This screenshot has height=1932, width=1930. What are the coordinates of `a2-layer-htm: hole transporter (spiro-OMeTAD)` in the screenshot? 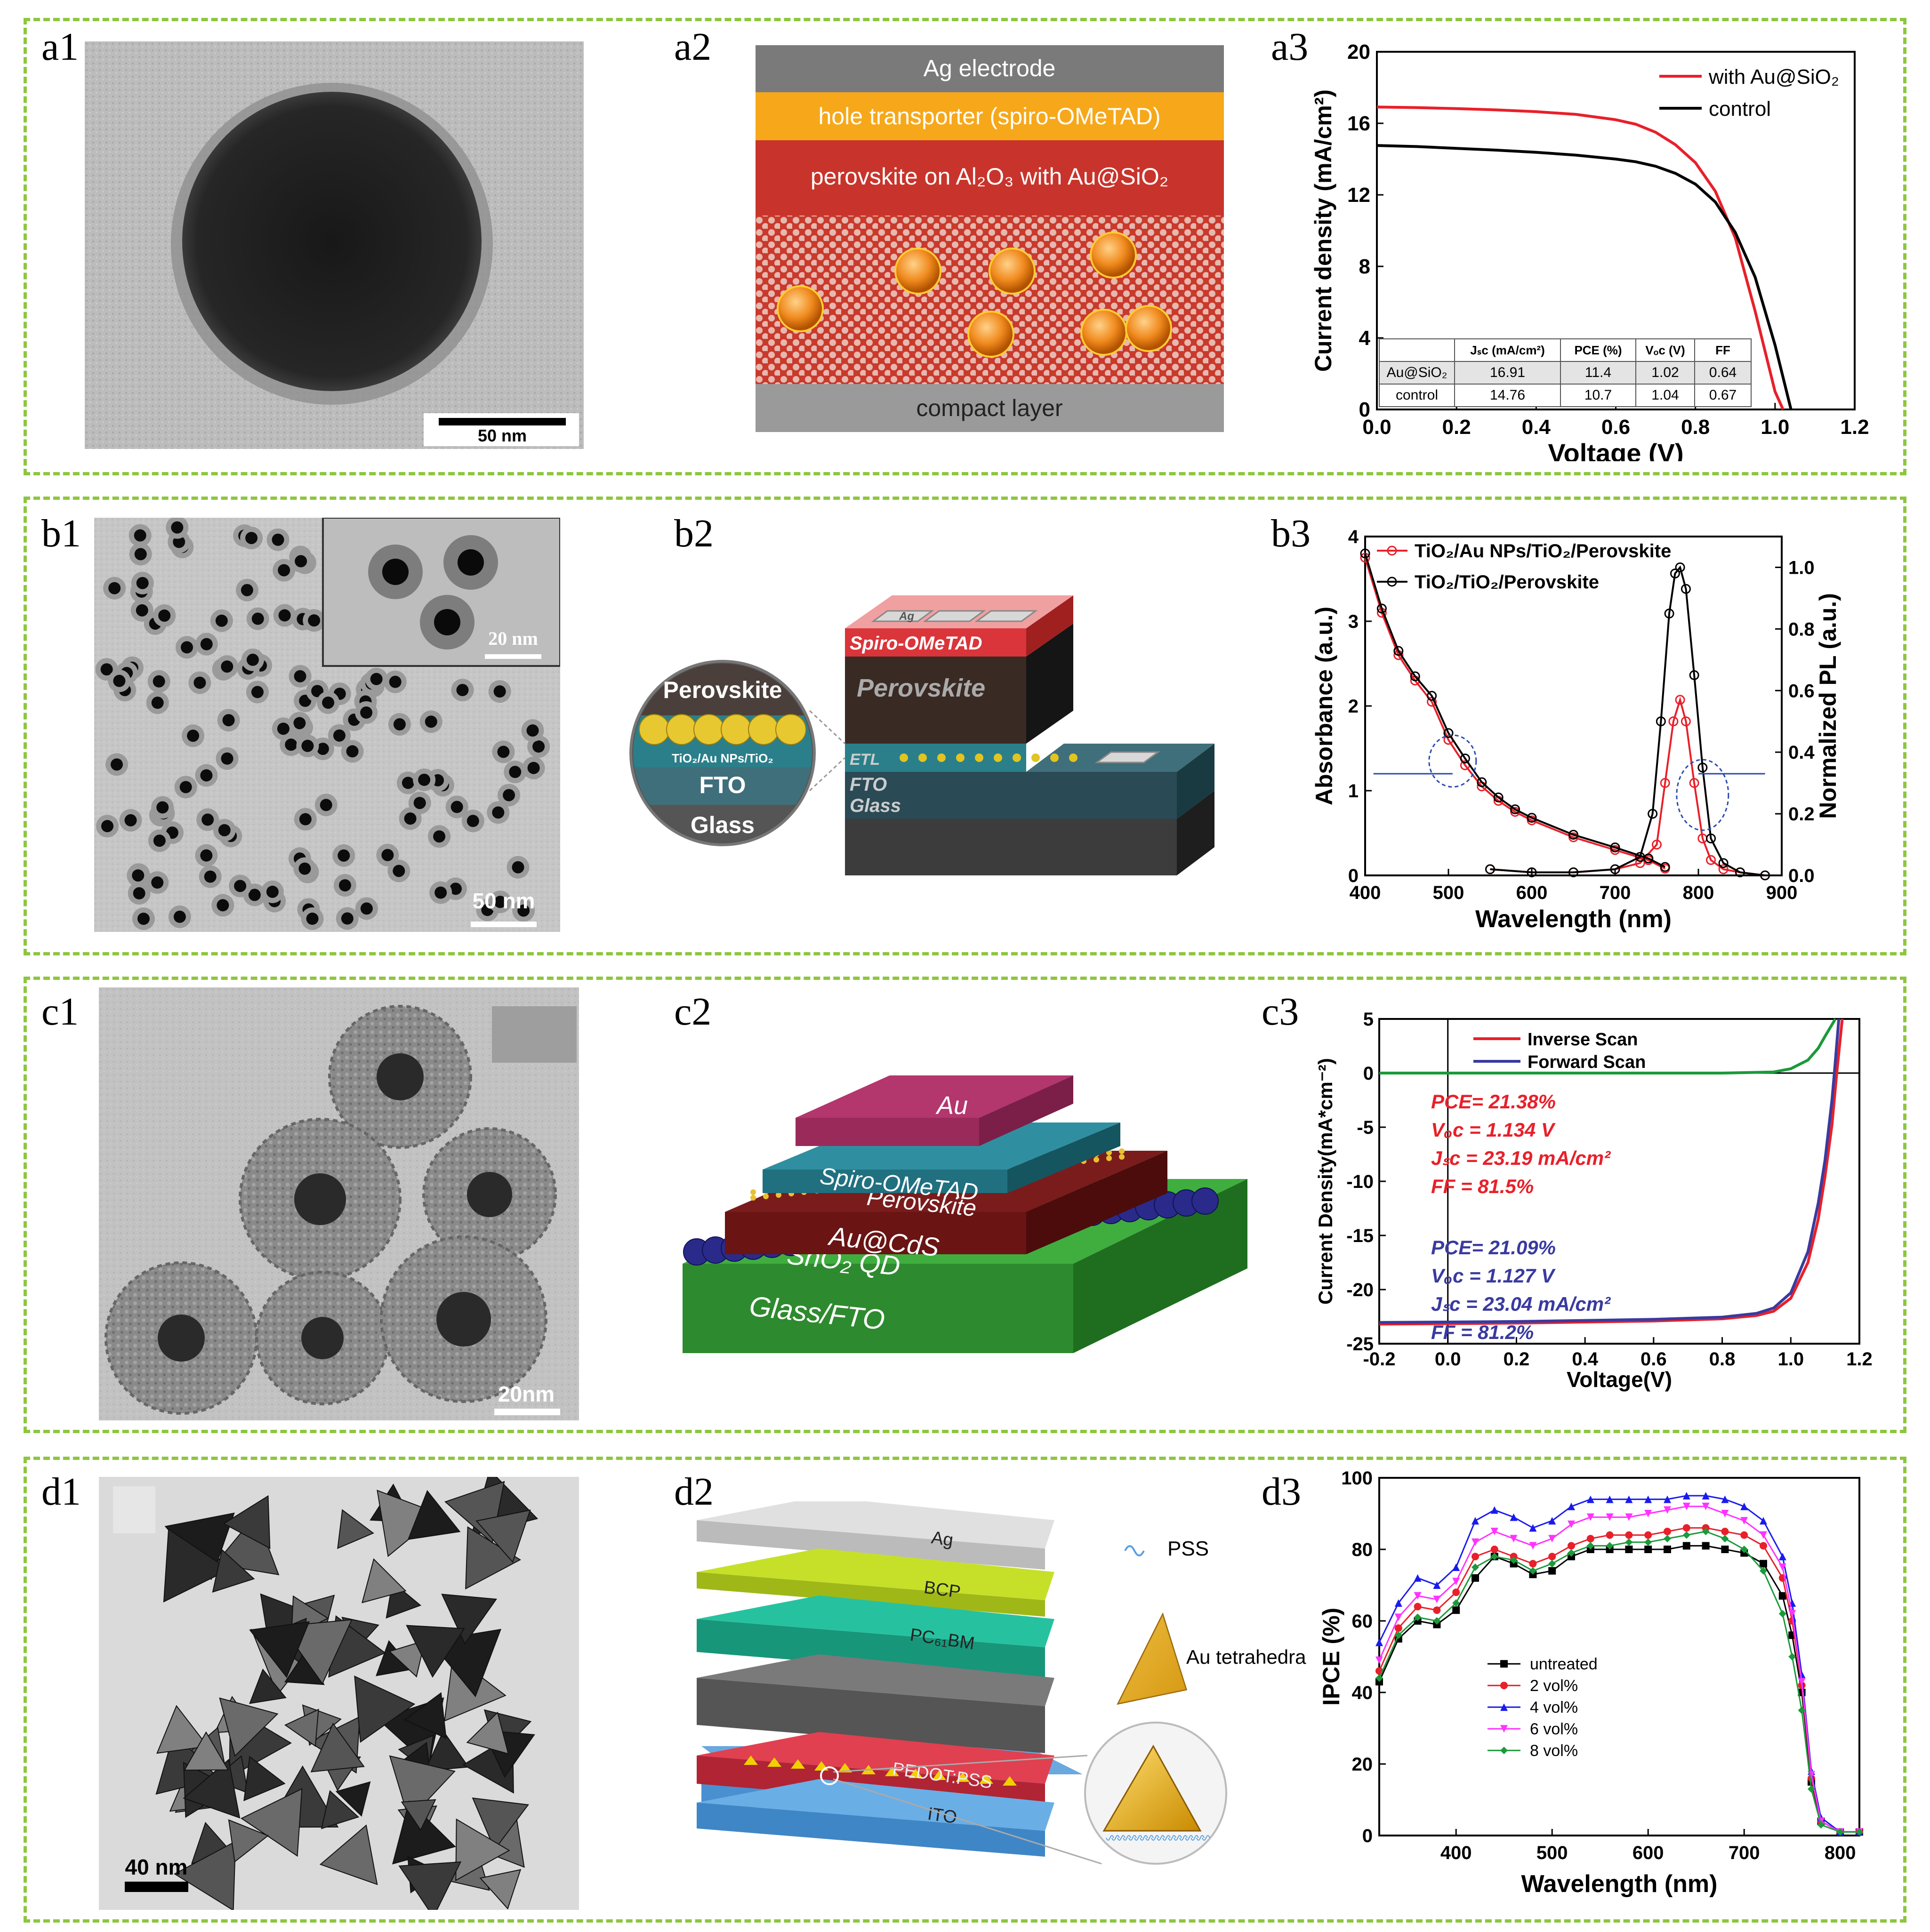 It's located at (989, 116).